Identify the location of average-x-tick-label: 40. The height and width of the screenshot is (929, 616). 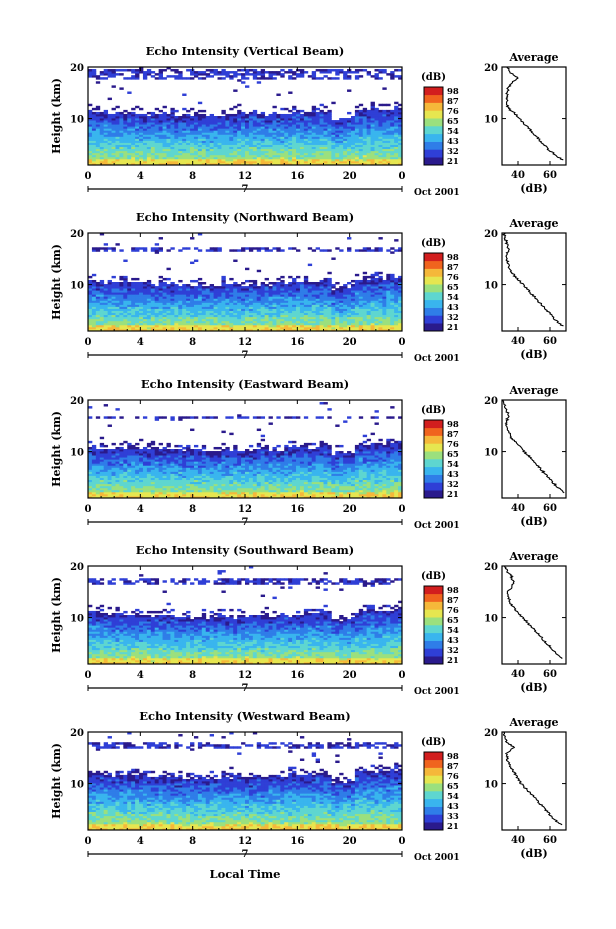
(518, 175).